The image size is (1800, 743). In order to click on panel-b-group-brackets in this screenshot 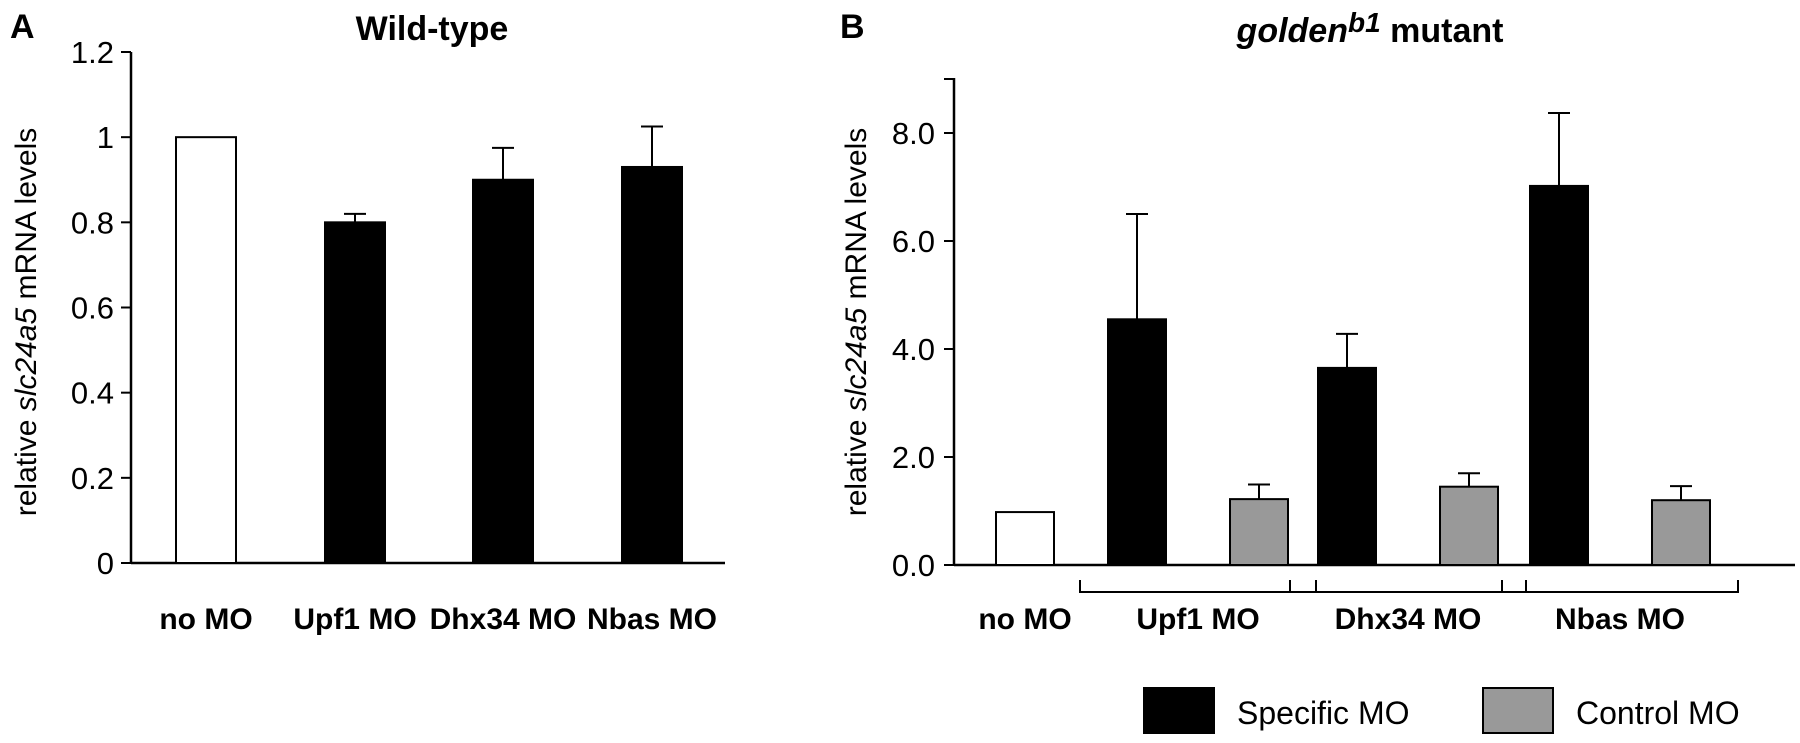, I will do `click(1409, 586)`.